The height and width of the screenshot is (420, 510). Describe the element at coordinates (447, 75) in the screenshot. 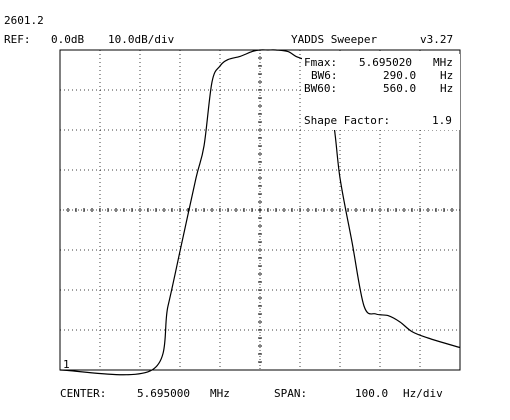

I see `bw6-unit: Hz` at that location.